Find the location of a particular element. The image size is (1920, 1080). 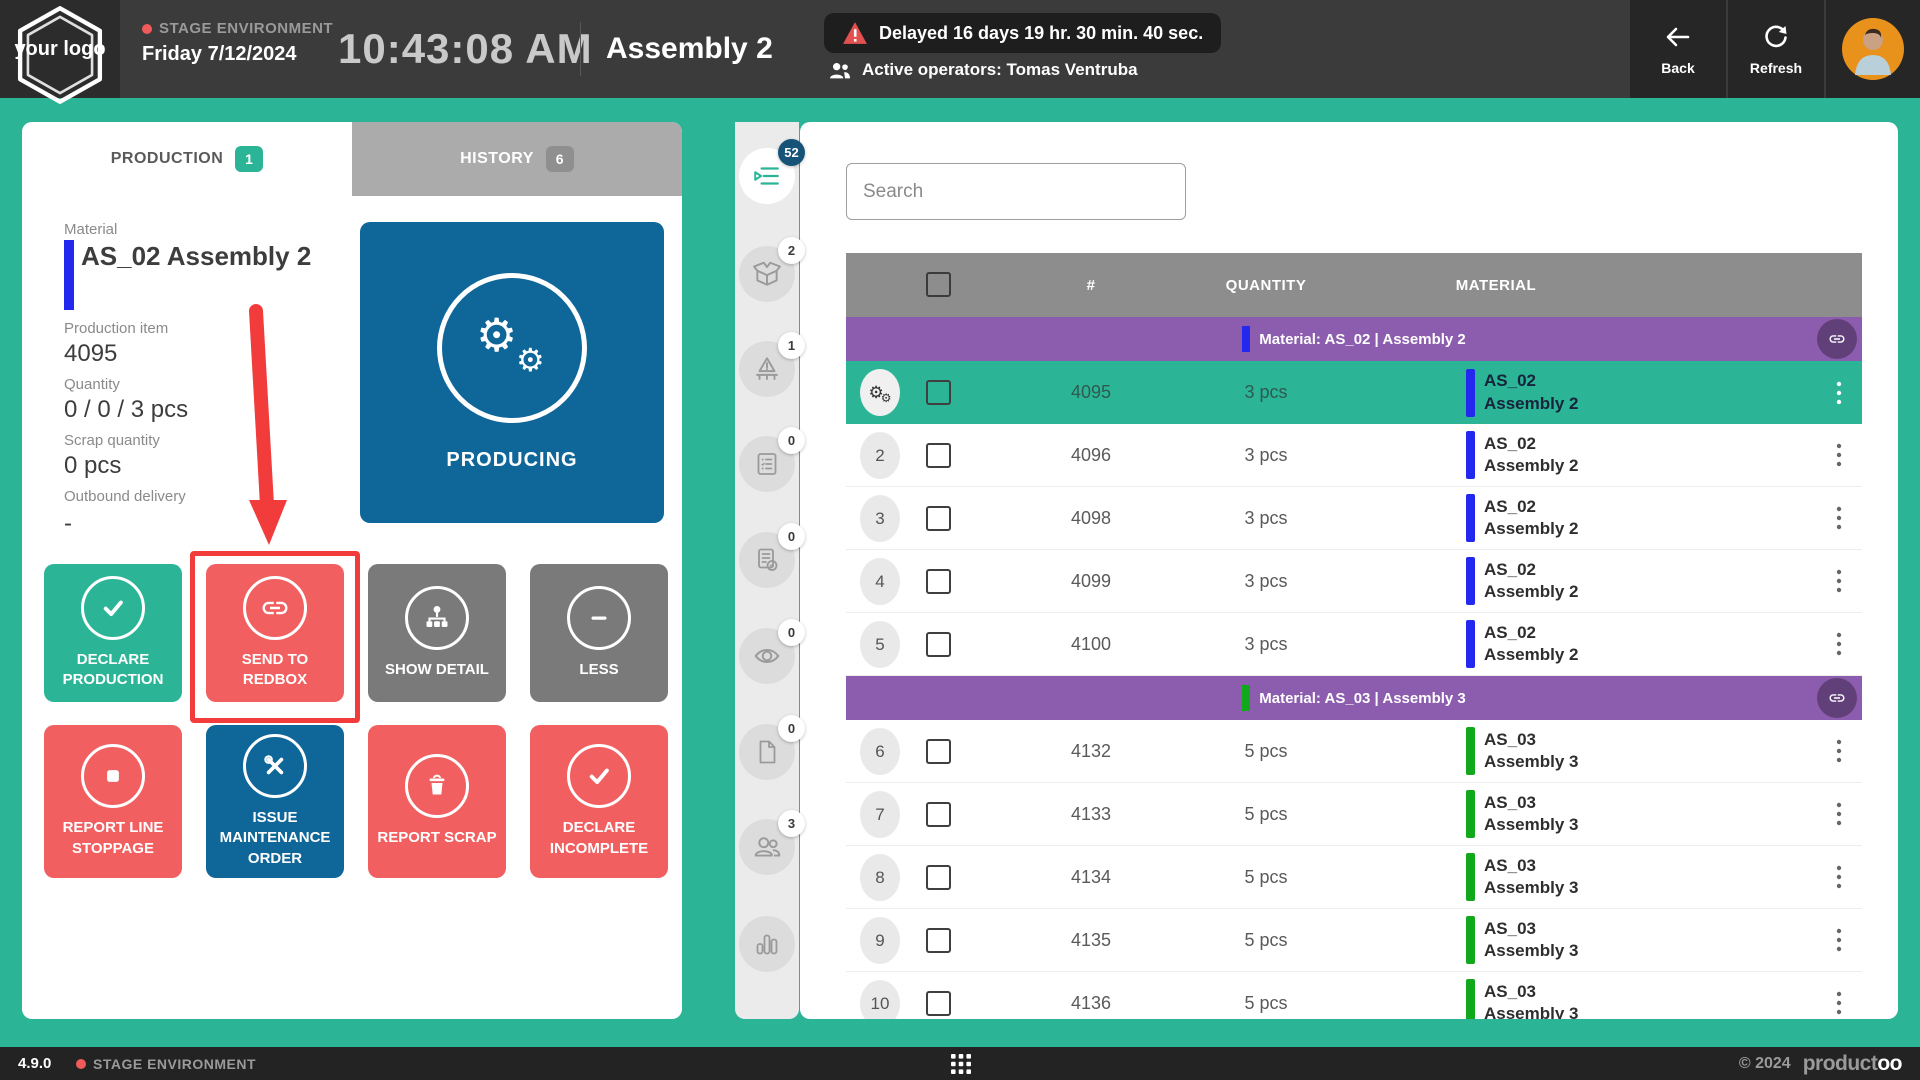

sidebar-item-production-queue: 52 is located at coordinates (772, 171).